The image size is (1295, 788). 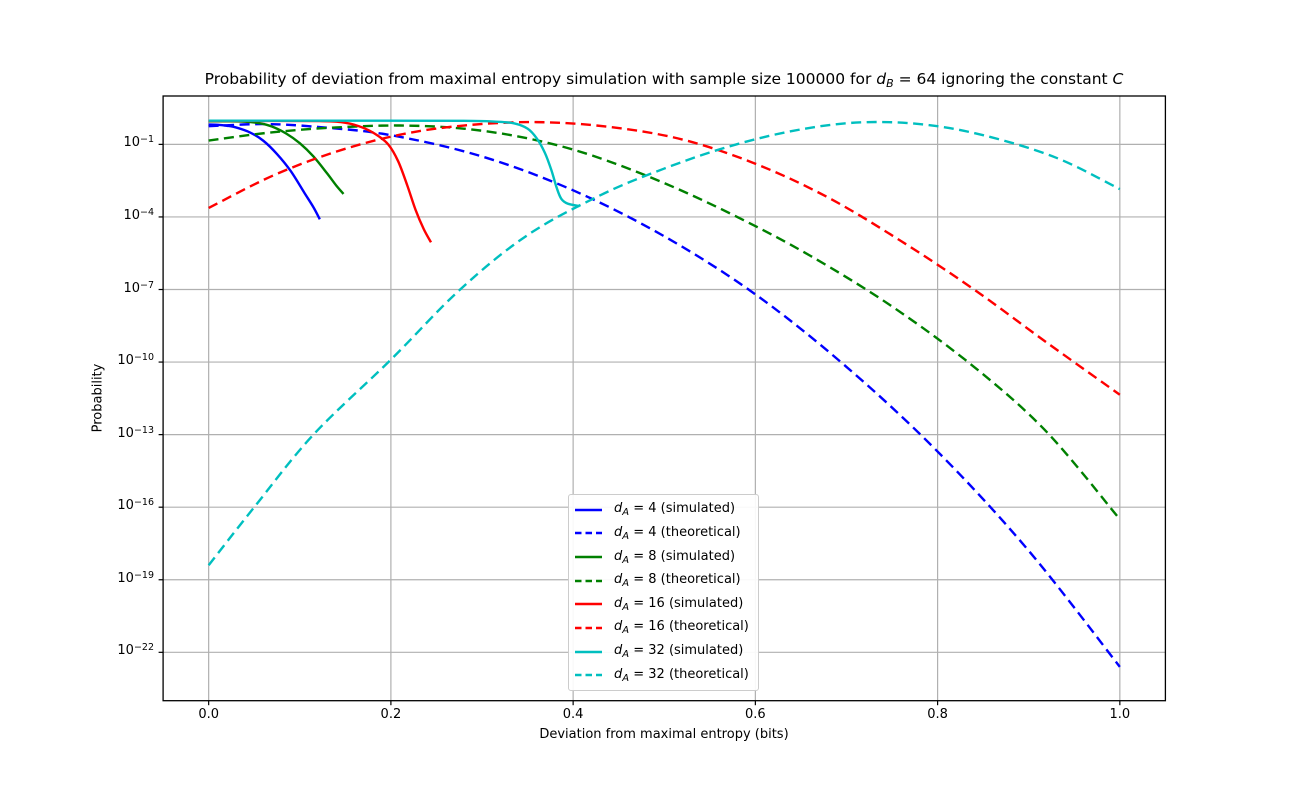 I want to click on x-tick-label: 0.0, so click(x=208, y=714).